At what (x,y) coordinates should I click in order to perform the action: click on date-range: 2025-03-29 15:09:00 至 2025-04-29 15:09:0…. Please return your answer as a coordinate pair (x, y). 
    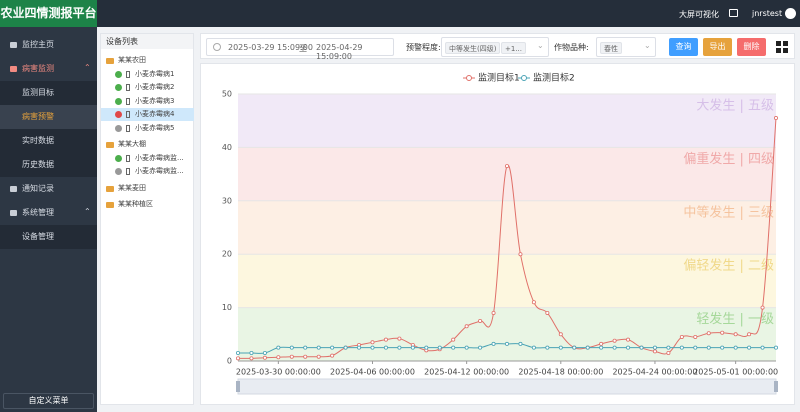
    Looking at the image, I should click on (300, 49).